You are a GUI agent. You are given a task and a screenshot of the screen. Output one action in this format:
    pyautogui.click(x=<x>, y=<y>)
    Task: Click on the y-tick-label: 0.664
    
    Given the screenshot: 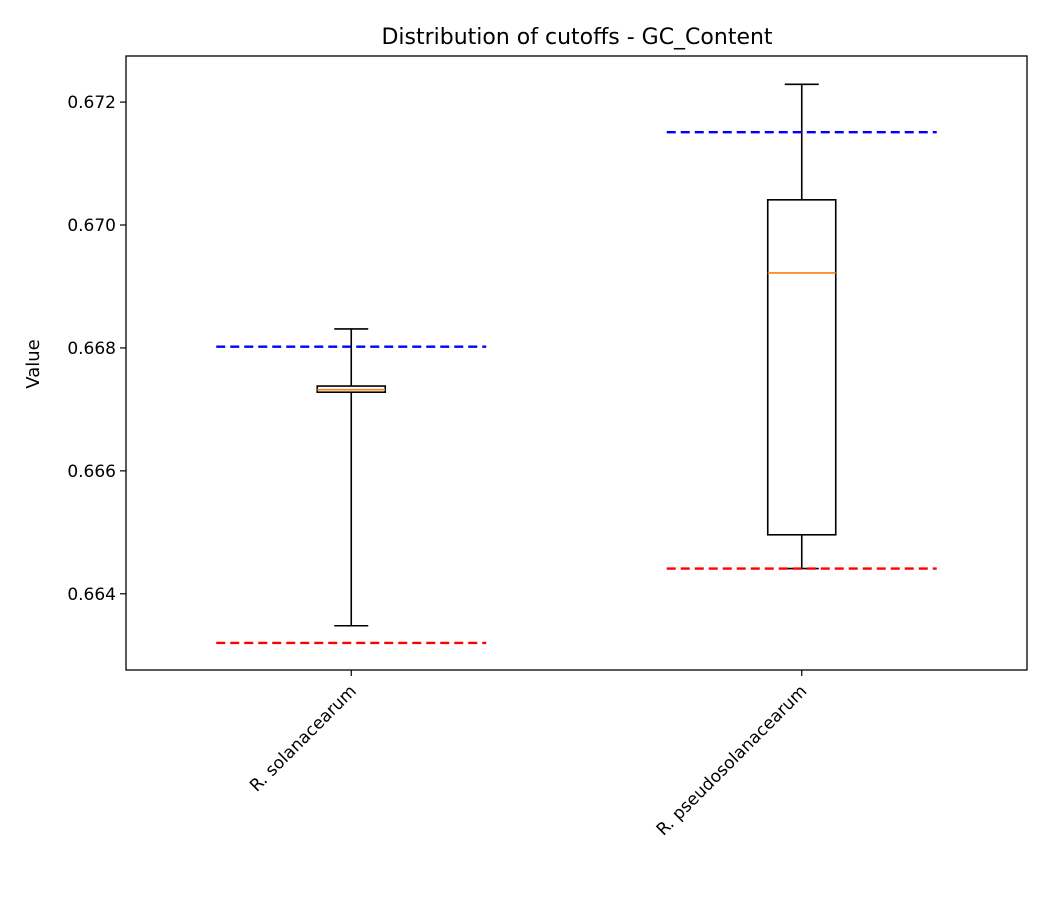 What is the action you would take?
    pyautogui.click(x=91, y=595)
    